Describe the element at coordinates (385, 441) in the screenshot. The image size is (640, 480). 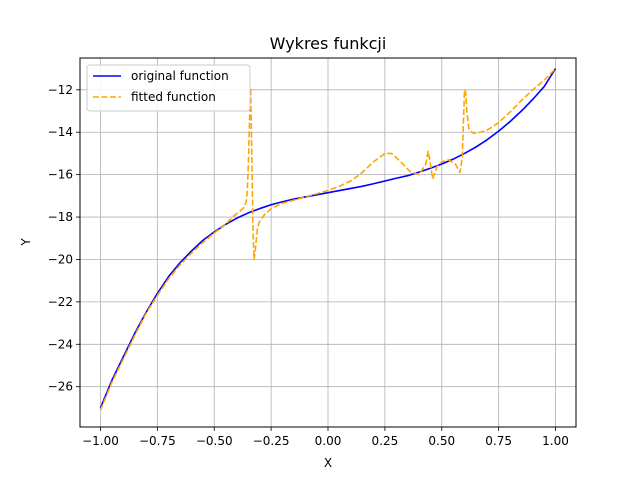
I see `x-tick-label: 0.25` at that location.